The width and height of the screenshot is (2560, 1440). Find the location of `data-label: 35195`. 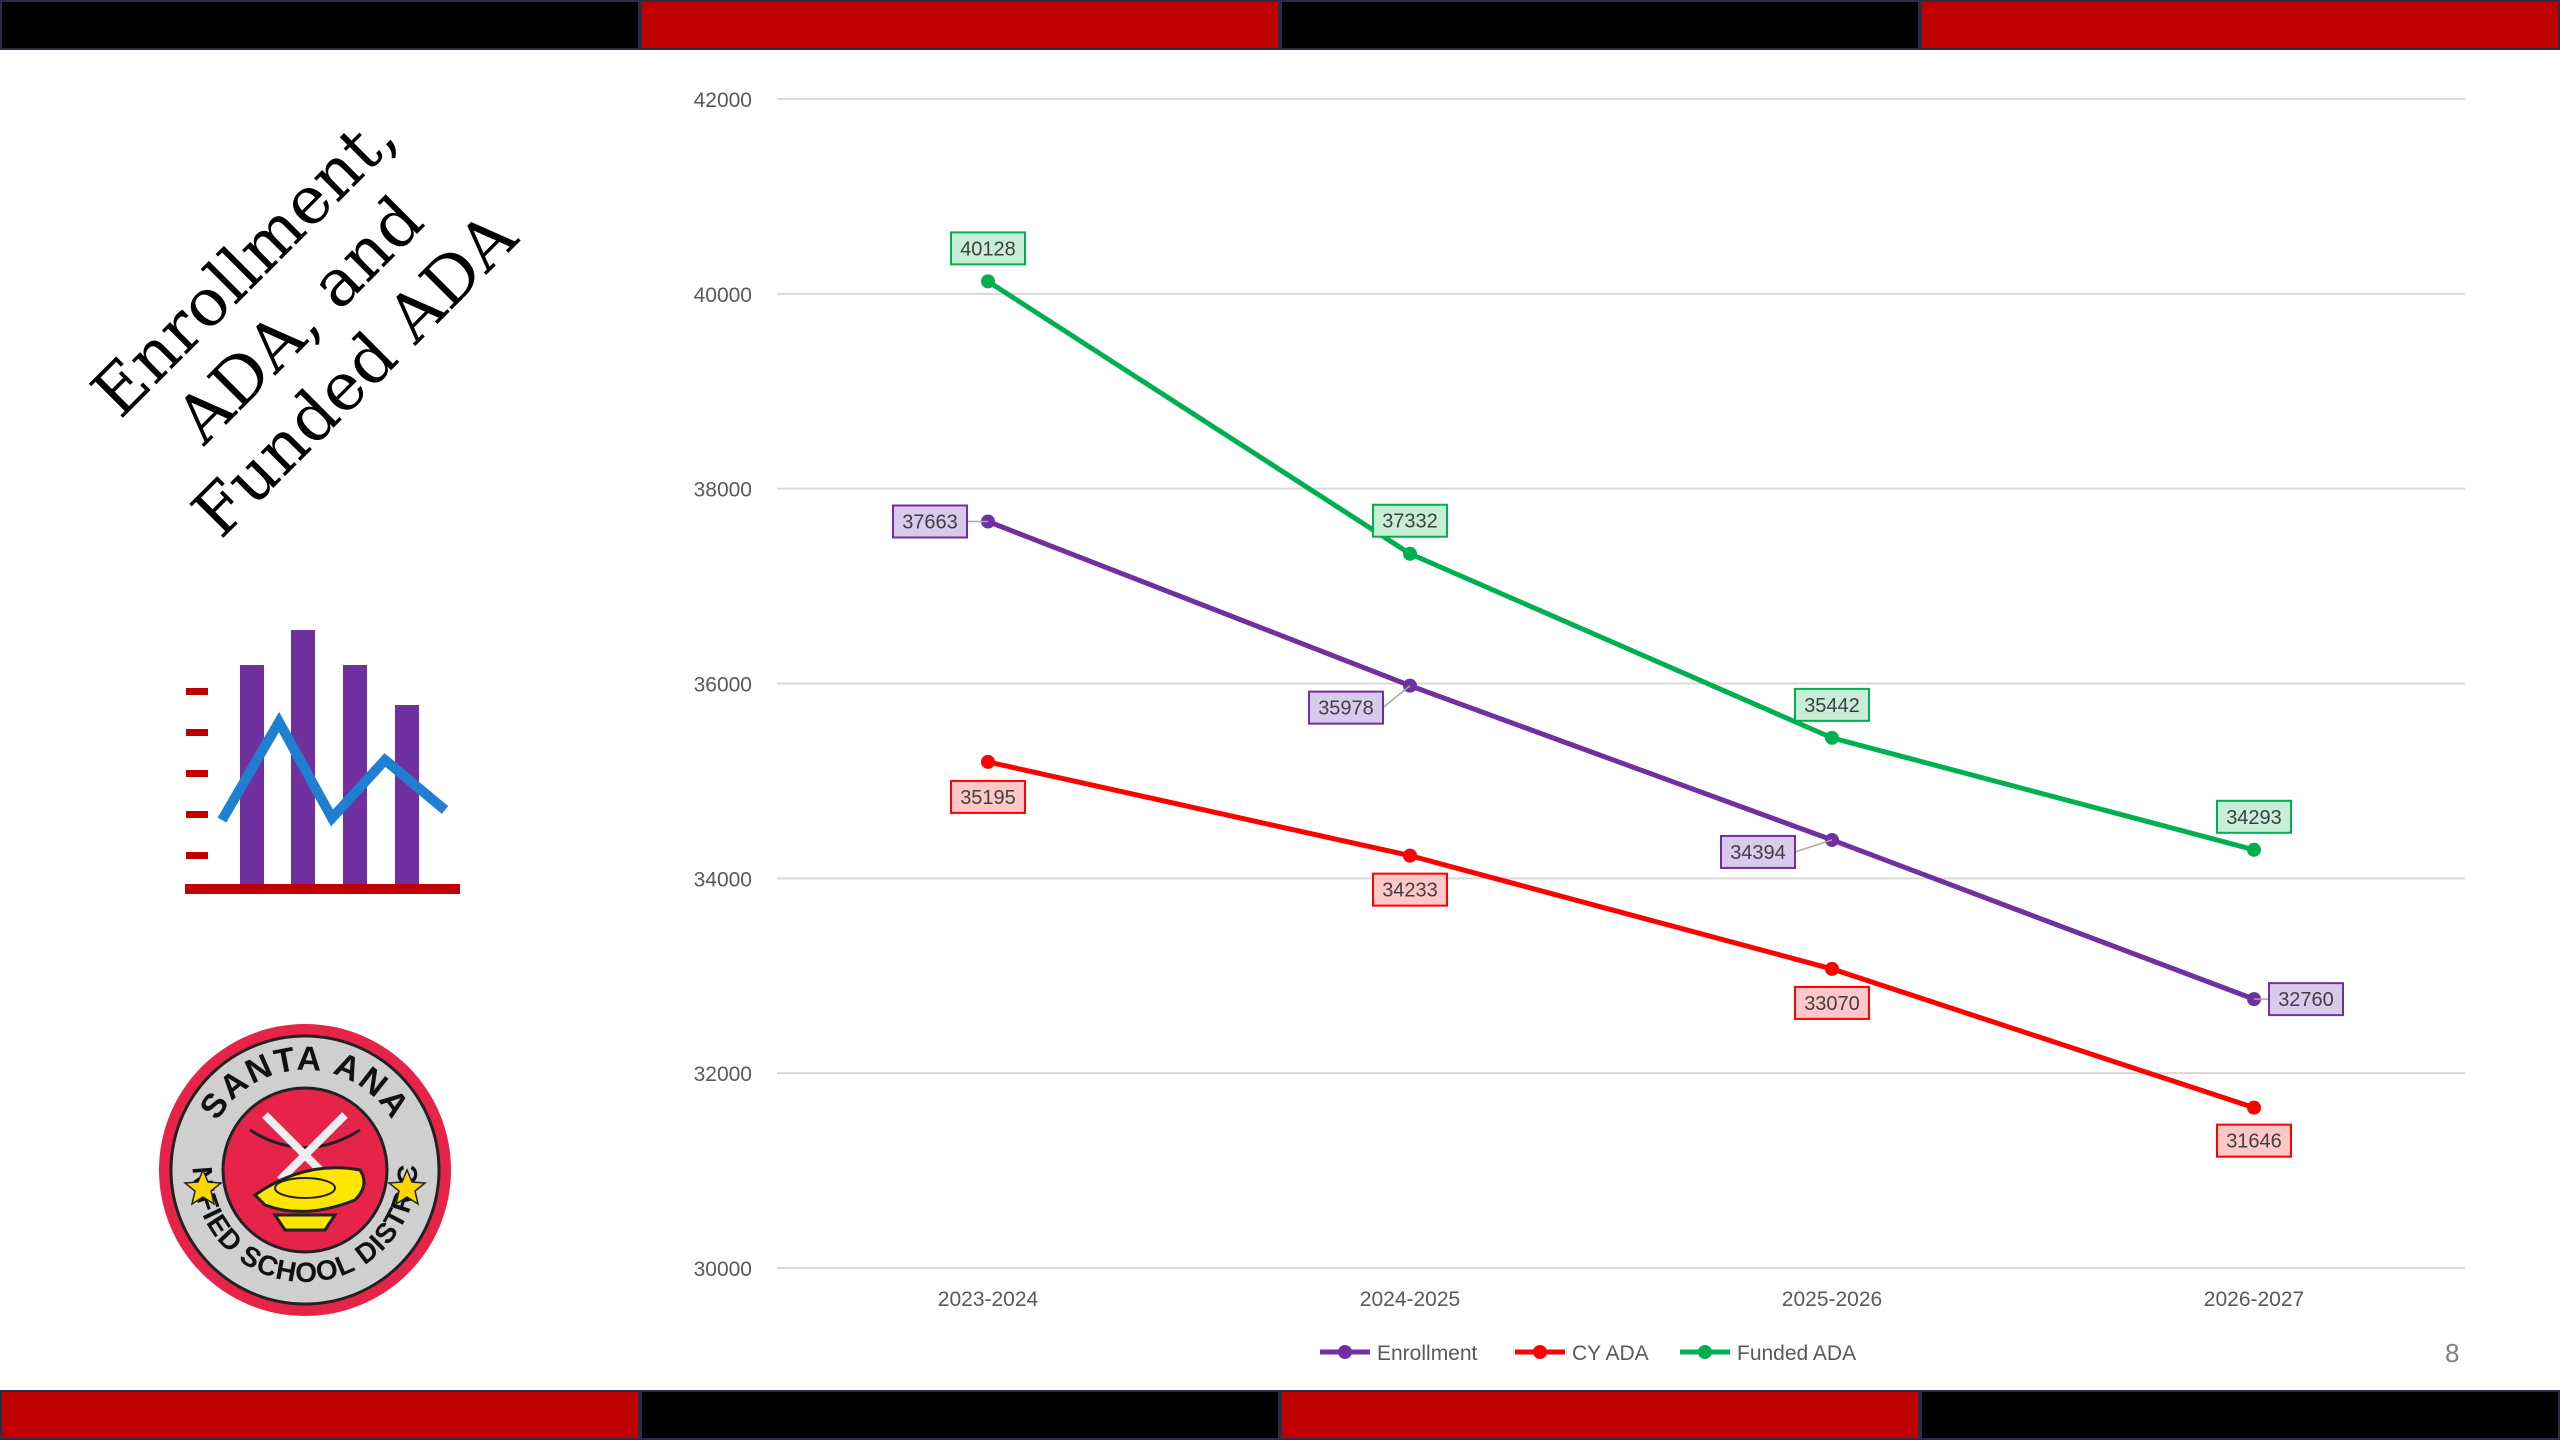

data-label: 35195 is located at coordinates (988, 798).